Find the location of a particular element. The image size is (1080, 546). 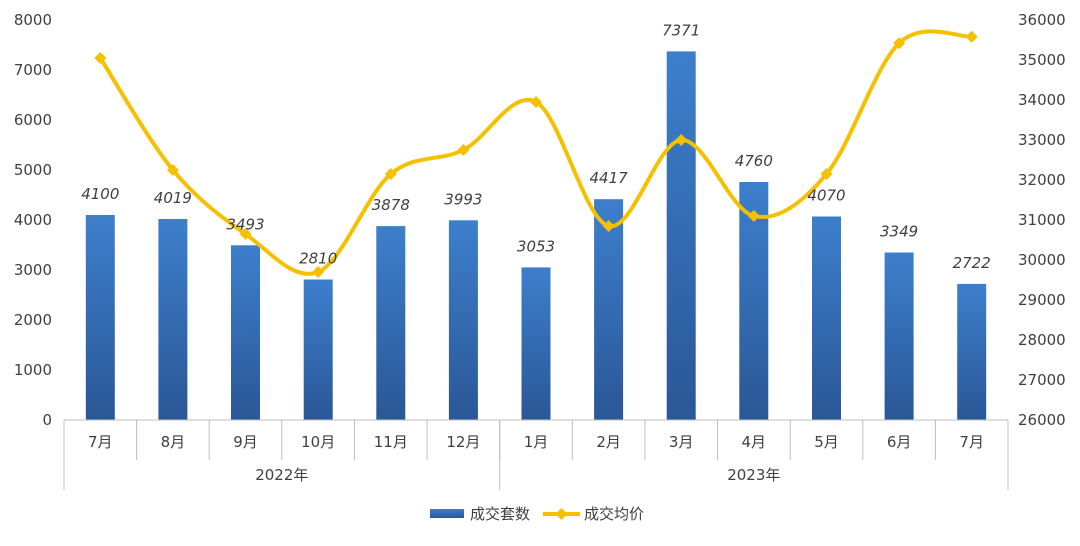

bar-data-label: 2810 is located at coordinates (318, 259).